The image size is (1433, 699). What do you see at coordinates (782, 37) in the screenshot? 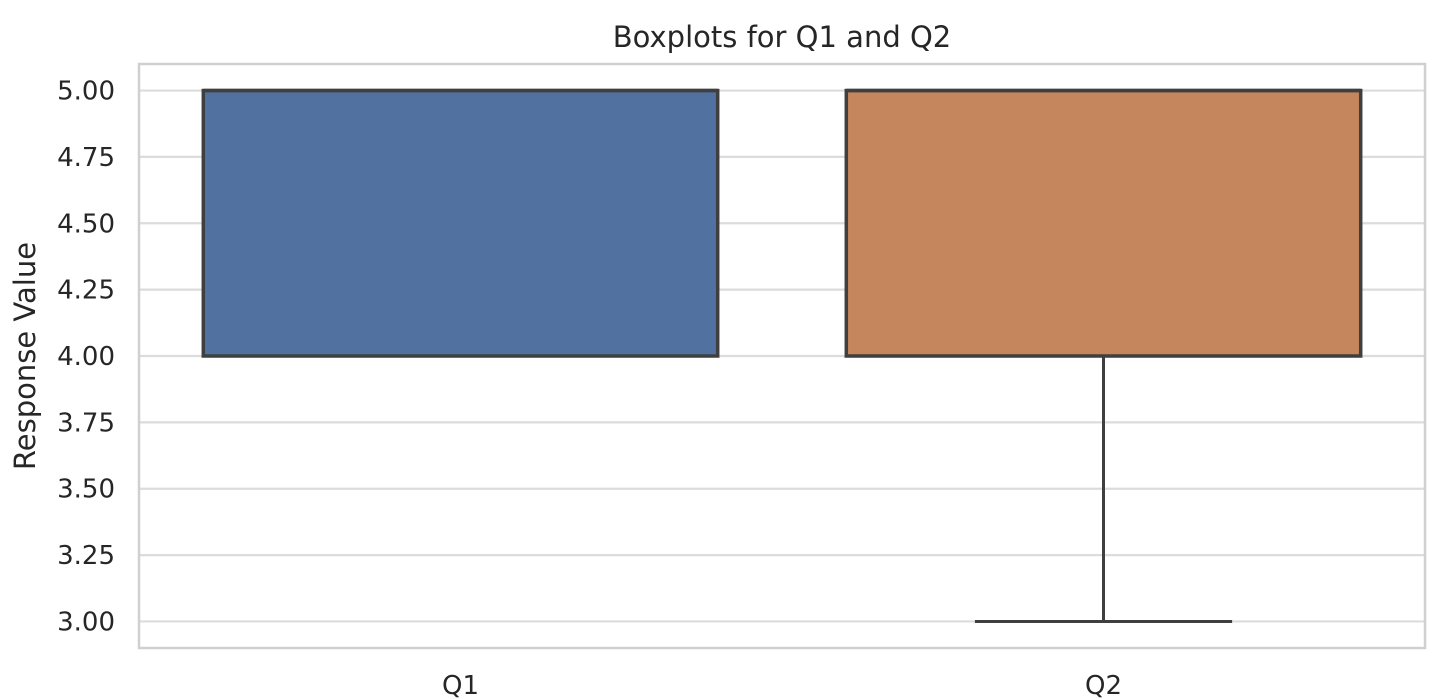
I see `chart-title: Boxplots for Q1 and Q2` at bounding box center [782, 37].